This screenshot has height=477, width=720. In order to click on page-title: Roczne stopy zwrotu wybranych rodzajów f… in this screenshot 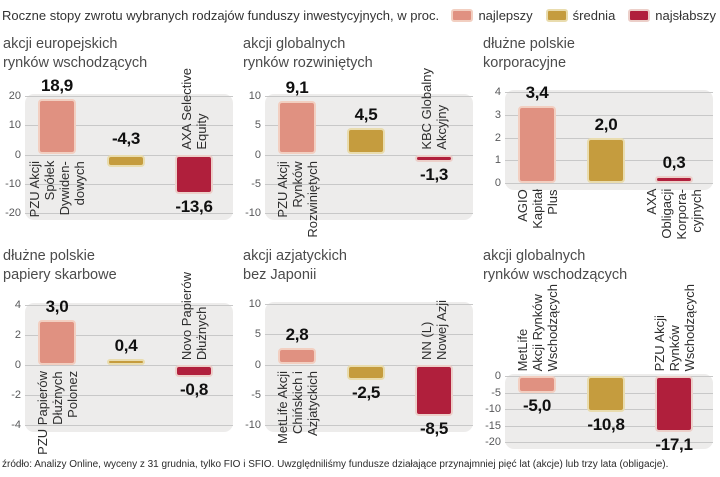, I will do `click(221, 15)`.